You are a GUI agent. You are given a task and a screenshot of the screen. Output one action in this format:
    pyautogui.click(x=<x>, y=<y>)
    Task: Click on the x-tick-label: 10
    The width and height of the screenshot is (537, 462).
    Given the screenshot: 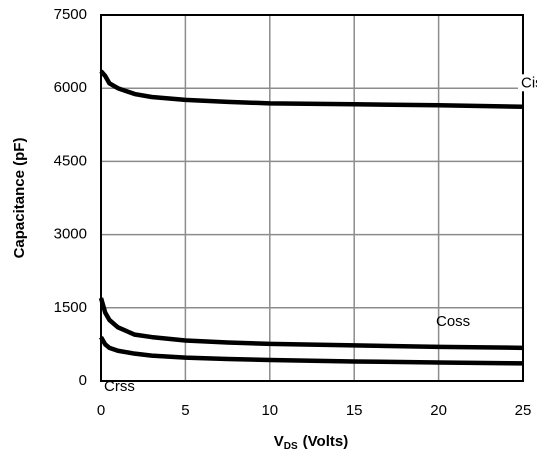 What is the action you would take?
    pyautogui.click(x=269, y=410)
    